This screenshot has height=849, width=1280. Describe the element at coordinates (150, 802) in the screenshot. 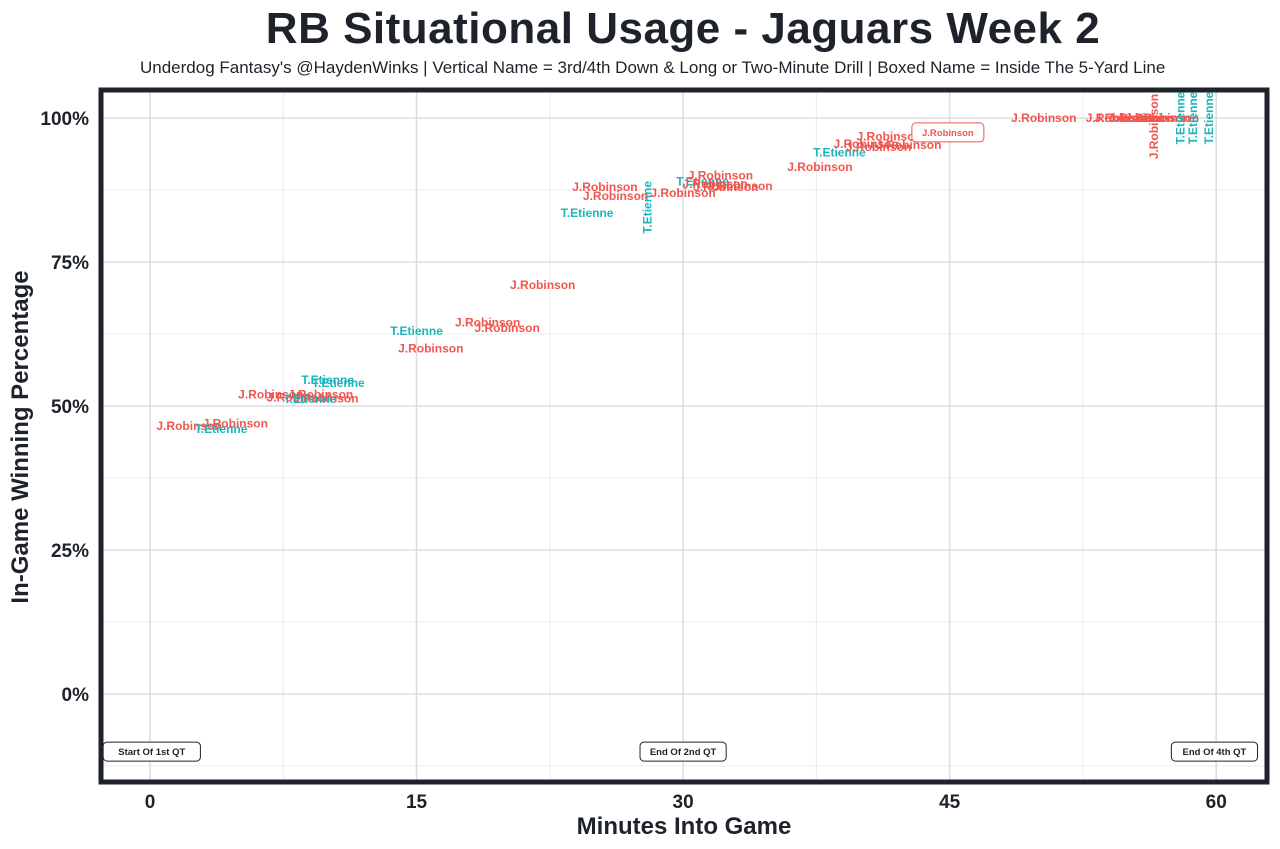

I see `x-tick-label: 0` at that location.